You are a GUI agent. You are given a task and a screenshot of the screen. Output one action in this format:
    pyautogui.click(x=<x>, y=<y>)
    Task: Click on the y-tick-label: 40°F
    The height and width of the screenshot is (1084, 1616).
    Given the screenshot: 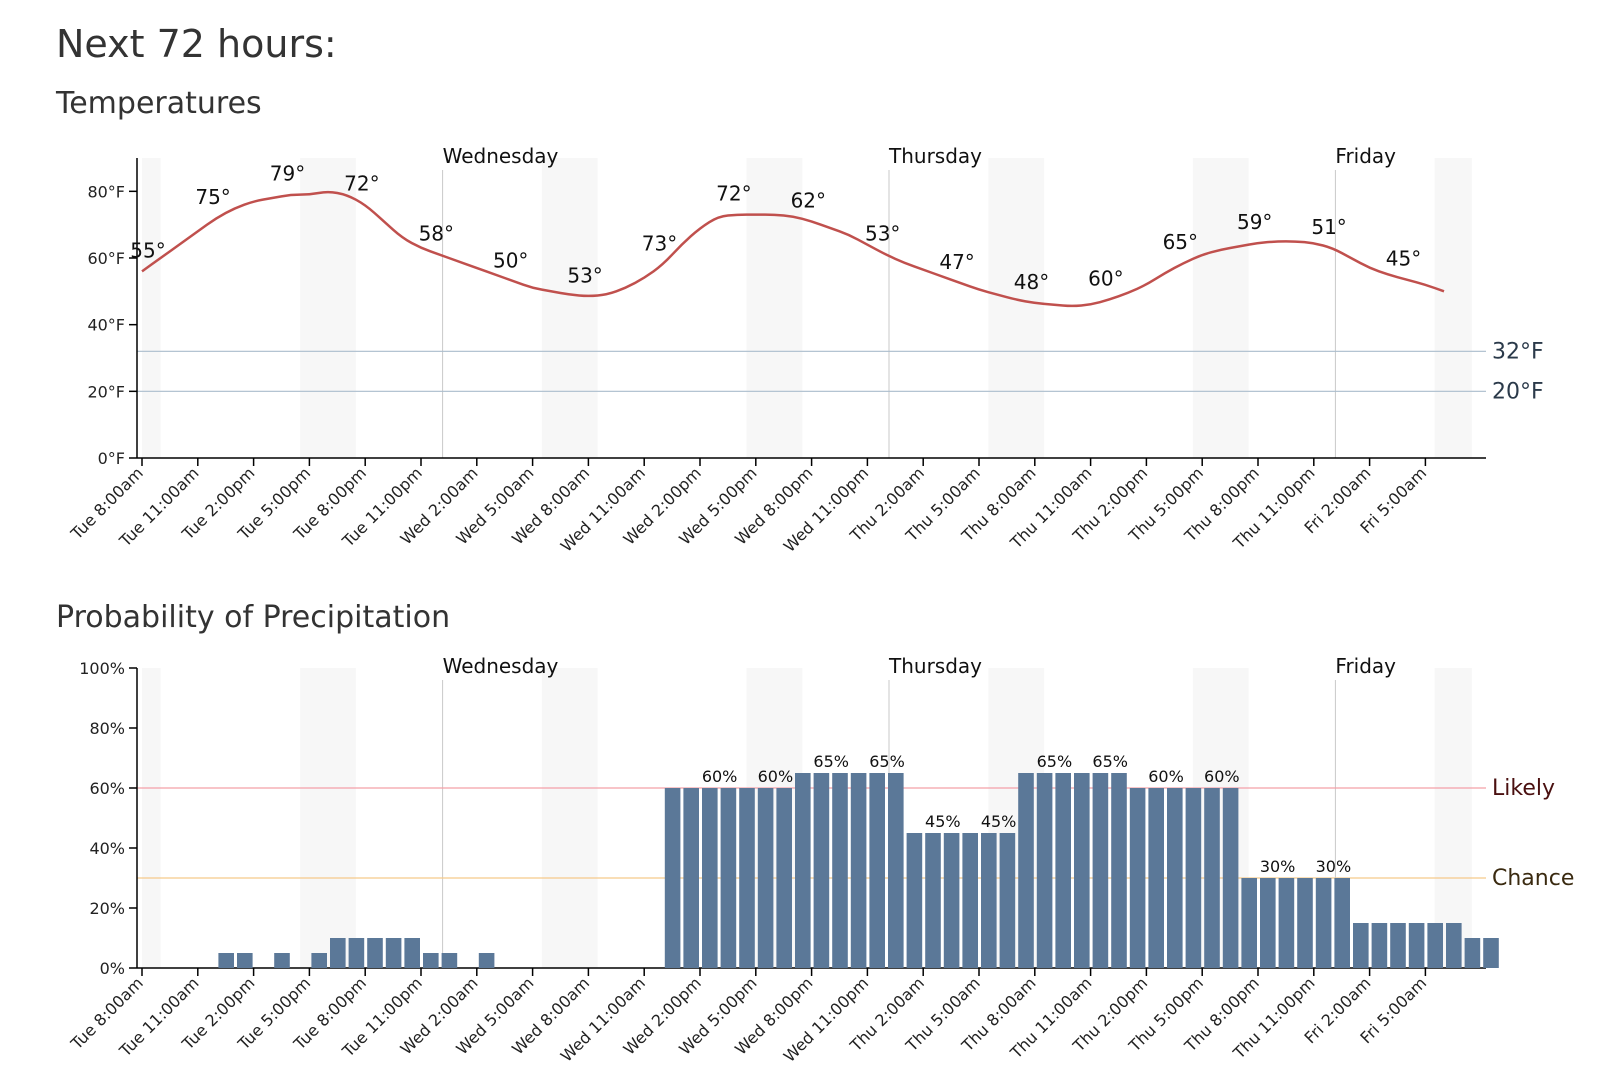 What is the action you would take?
    pyautogui.click(x=106, y=325)
    